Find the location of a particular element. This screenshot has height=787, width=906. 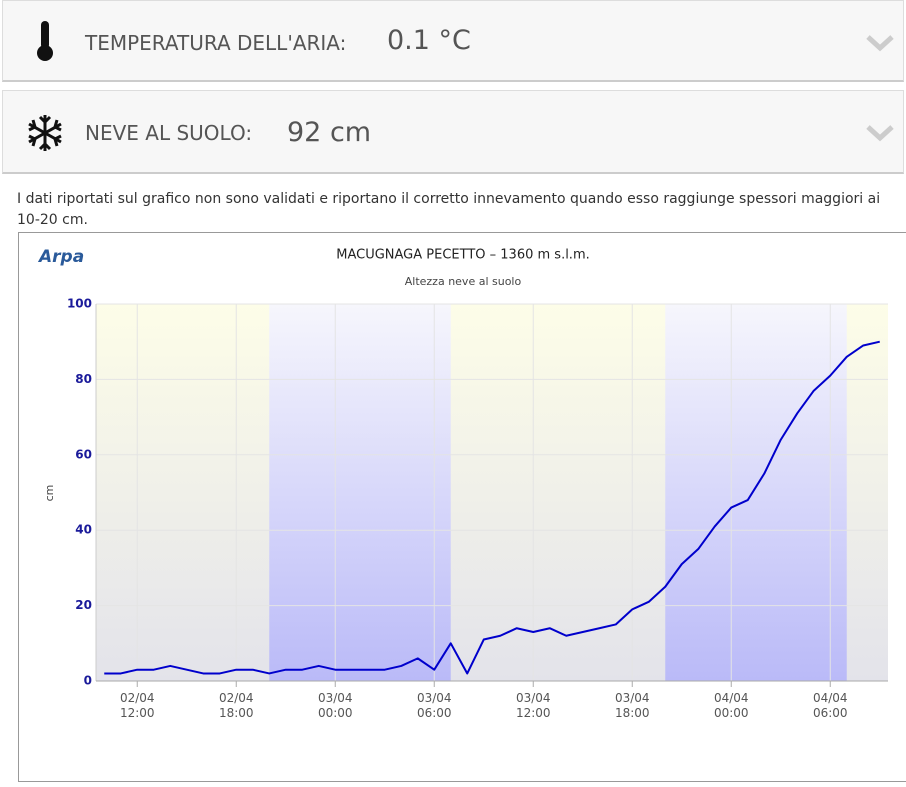

panel-value: 92 cm is located at coordinates (329, 132).